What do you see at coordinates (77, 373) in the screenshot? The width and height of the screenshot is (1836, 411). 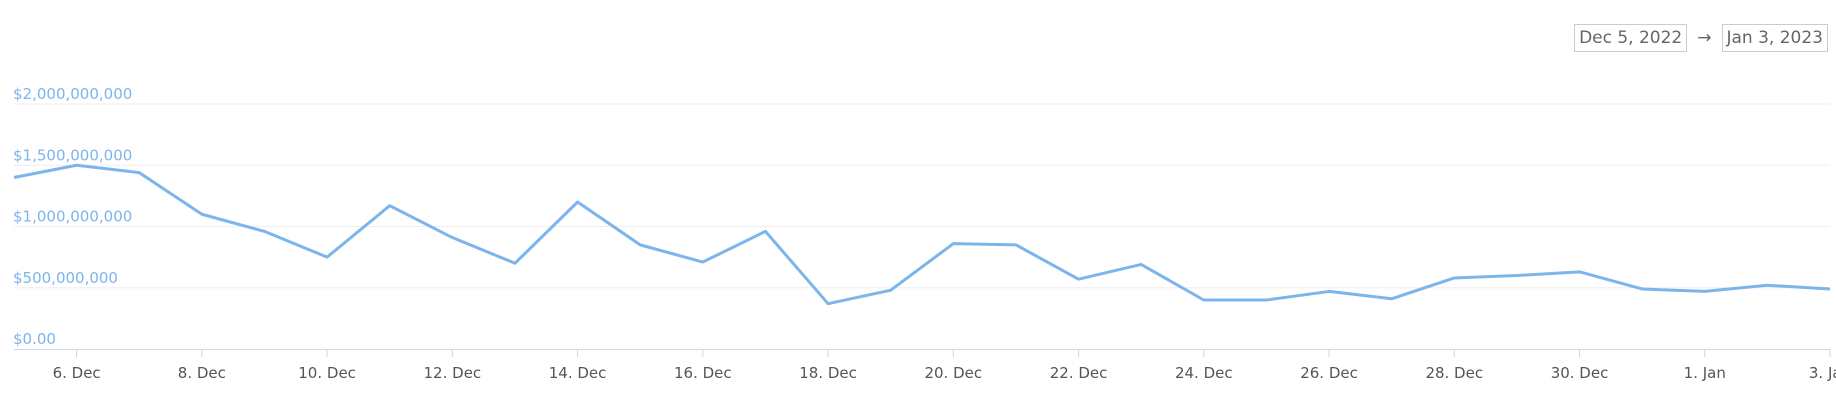 I see `x-tick-label: 6. Dec` at bounding box center [77, 373].